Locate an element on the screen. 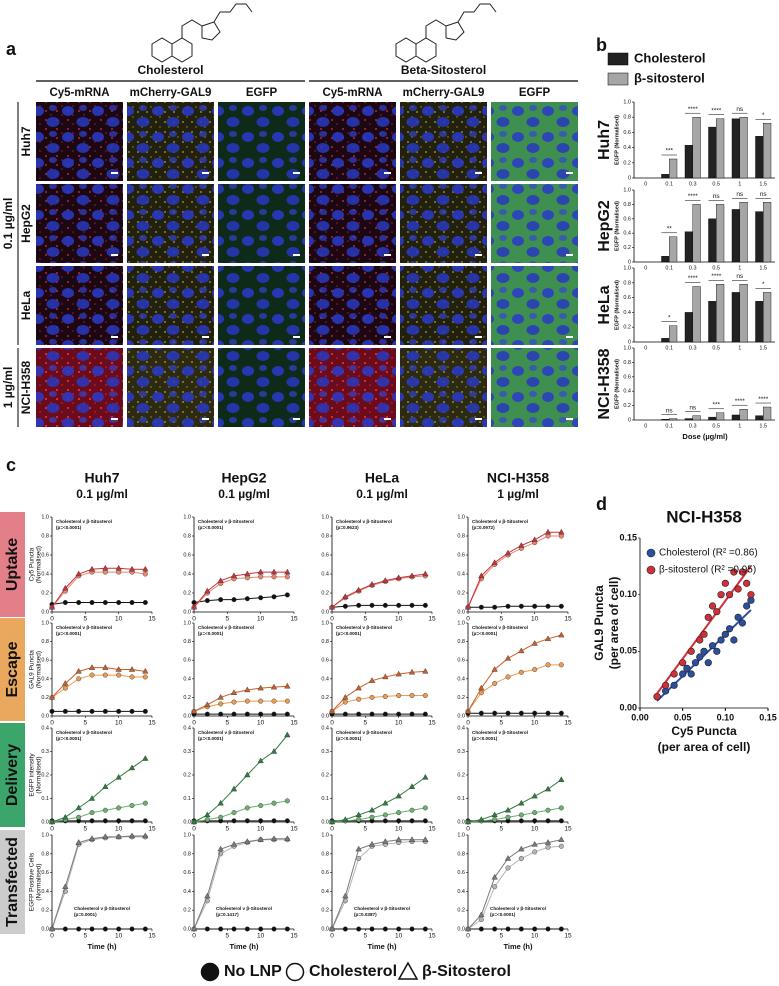 The width and height of the screenshot is (779, 986). legend-label: No LNP is located at coordinates (253, 971).